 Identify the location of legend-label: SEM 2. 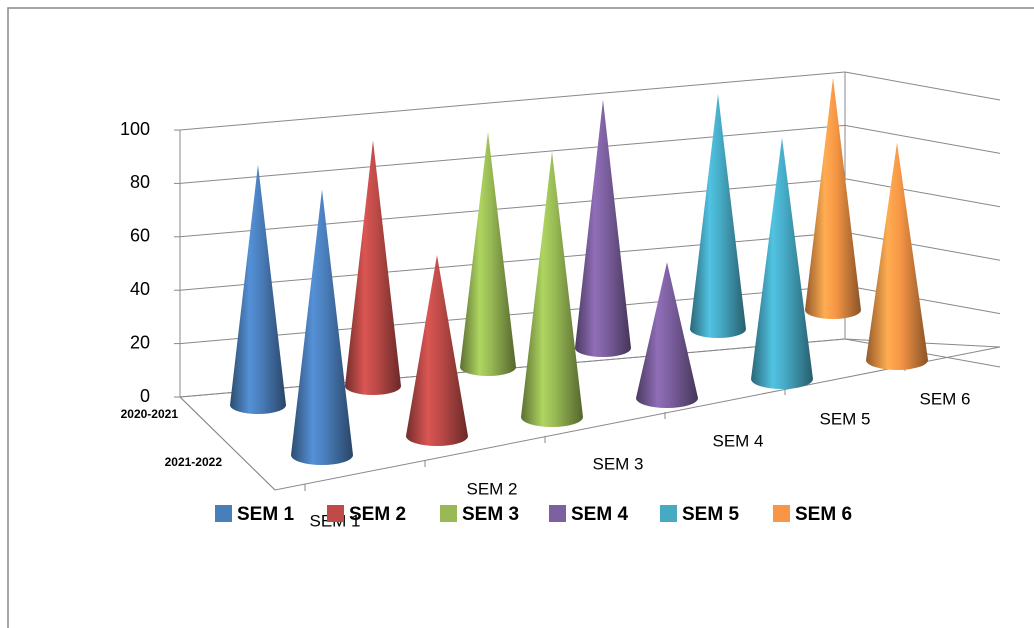
(377, 514).